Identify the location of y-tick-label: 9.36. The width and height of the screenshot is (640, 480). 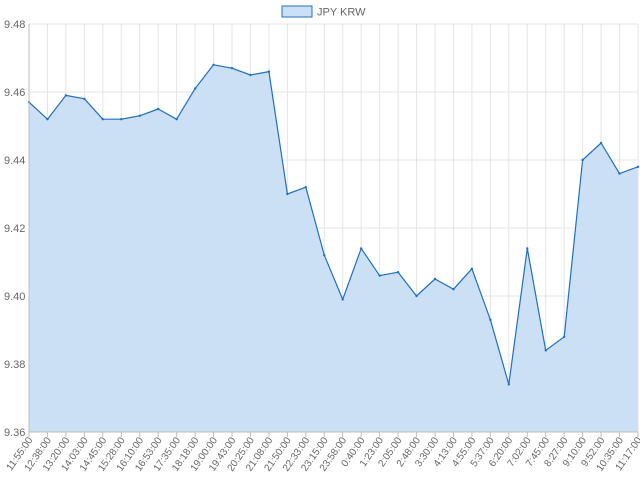
(14, 433).